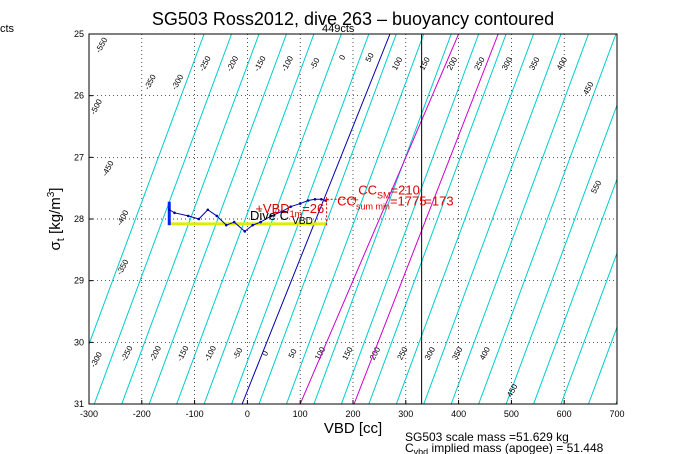  Describe the element at coordinates (79, 34) in the screenshot. I see `y-tick-label: 25` at that location.